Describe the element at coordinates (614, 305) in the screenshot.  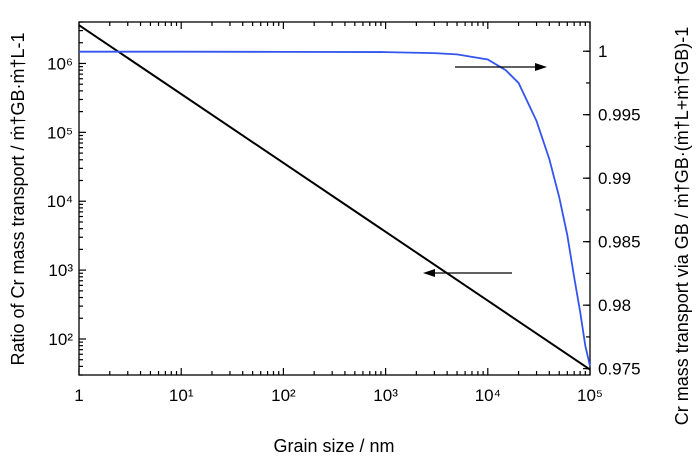
I see `y-right-tick-label: 0.98` at that location.